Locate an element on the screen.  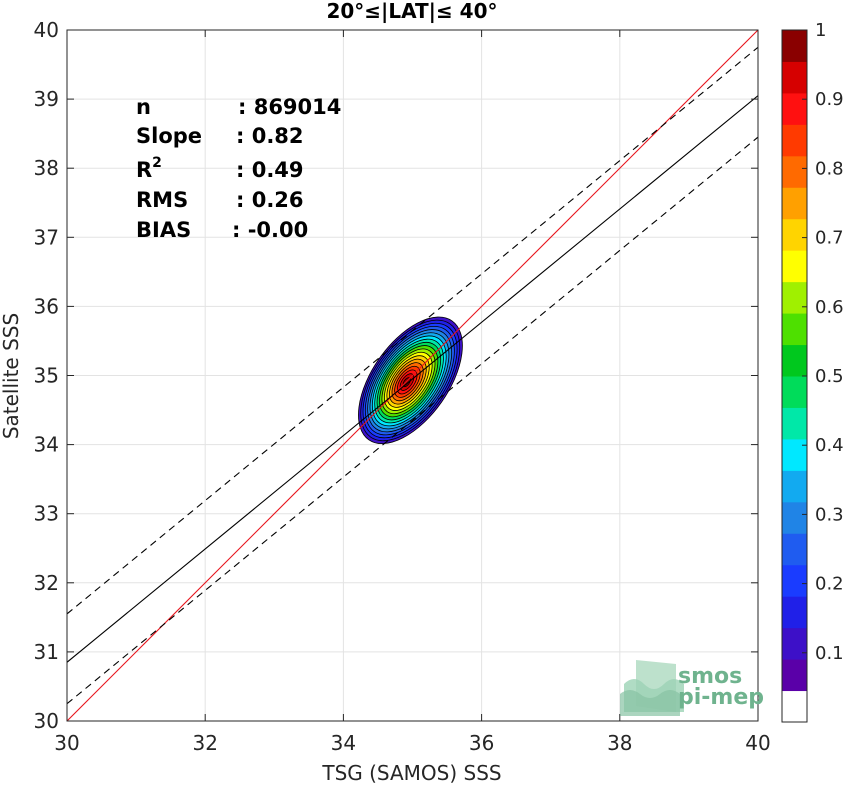
stat-label: Slope is located at coordinates (169, 136).